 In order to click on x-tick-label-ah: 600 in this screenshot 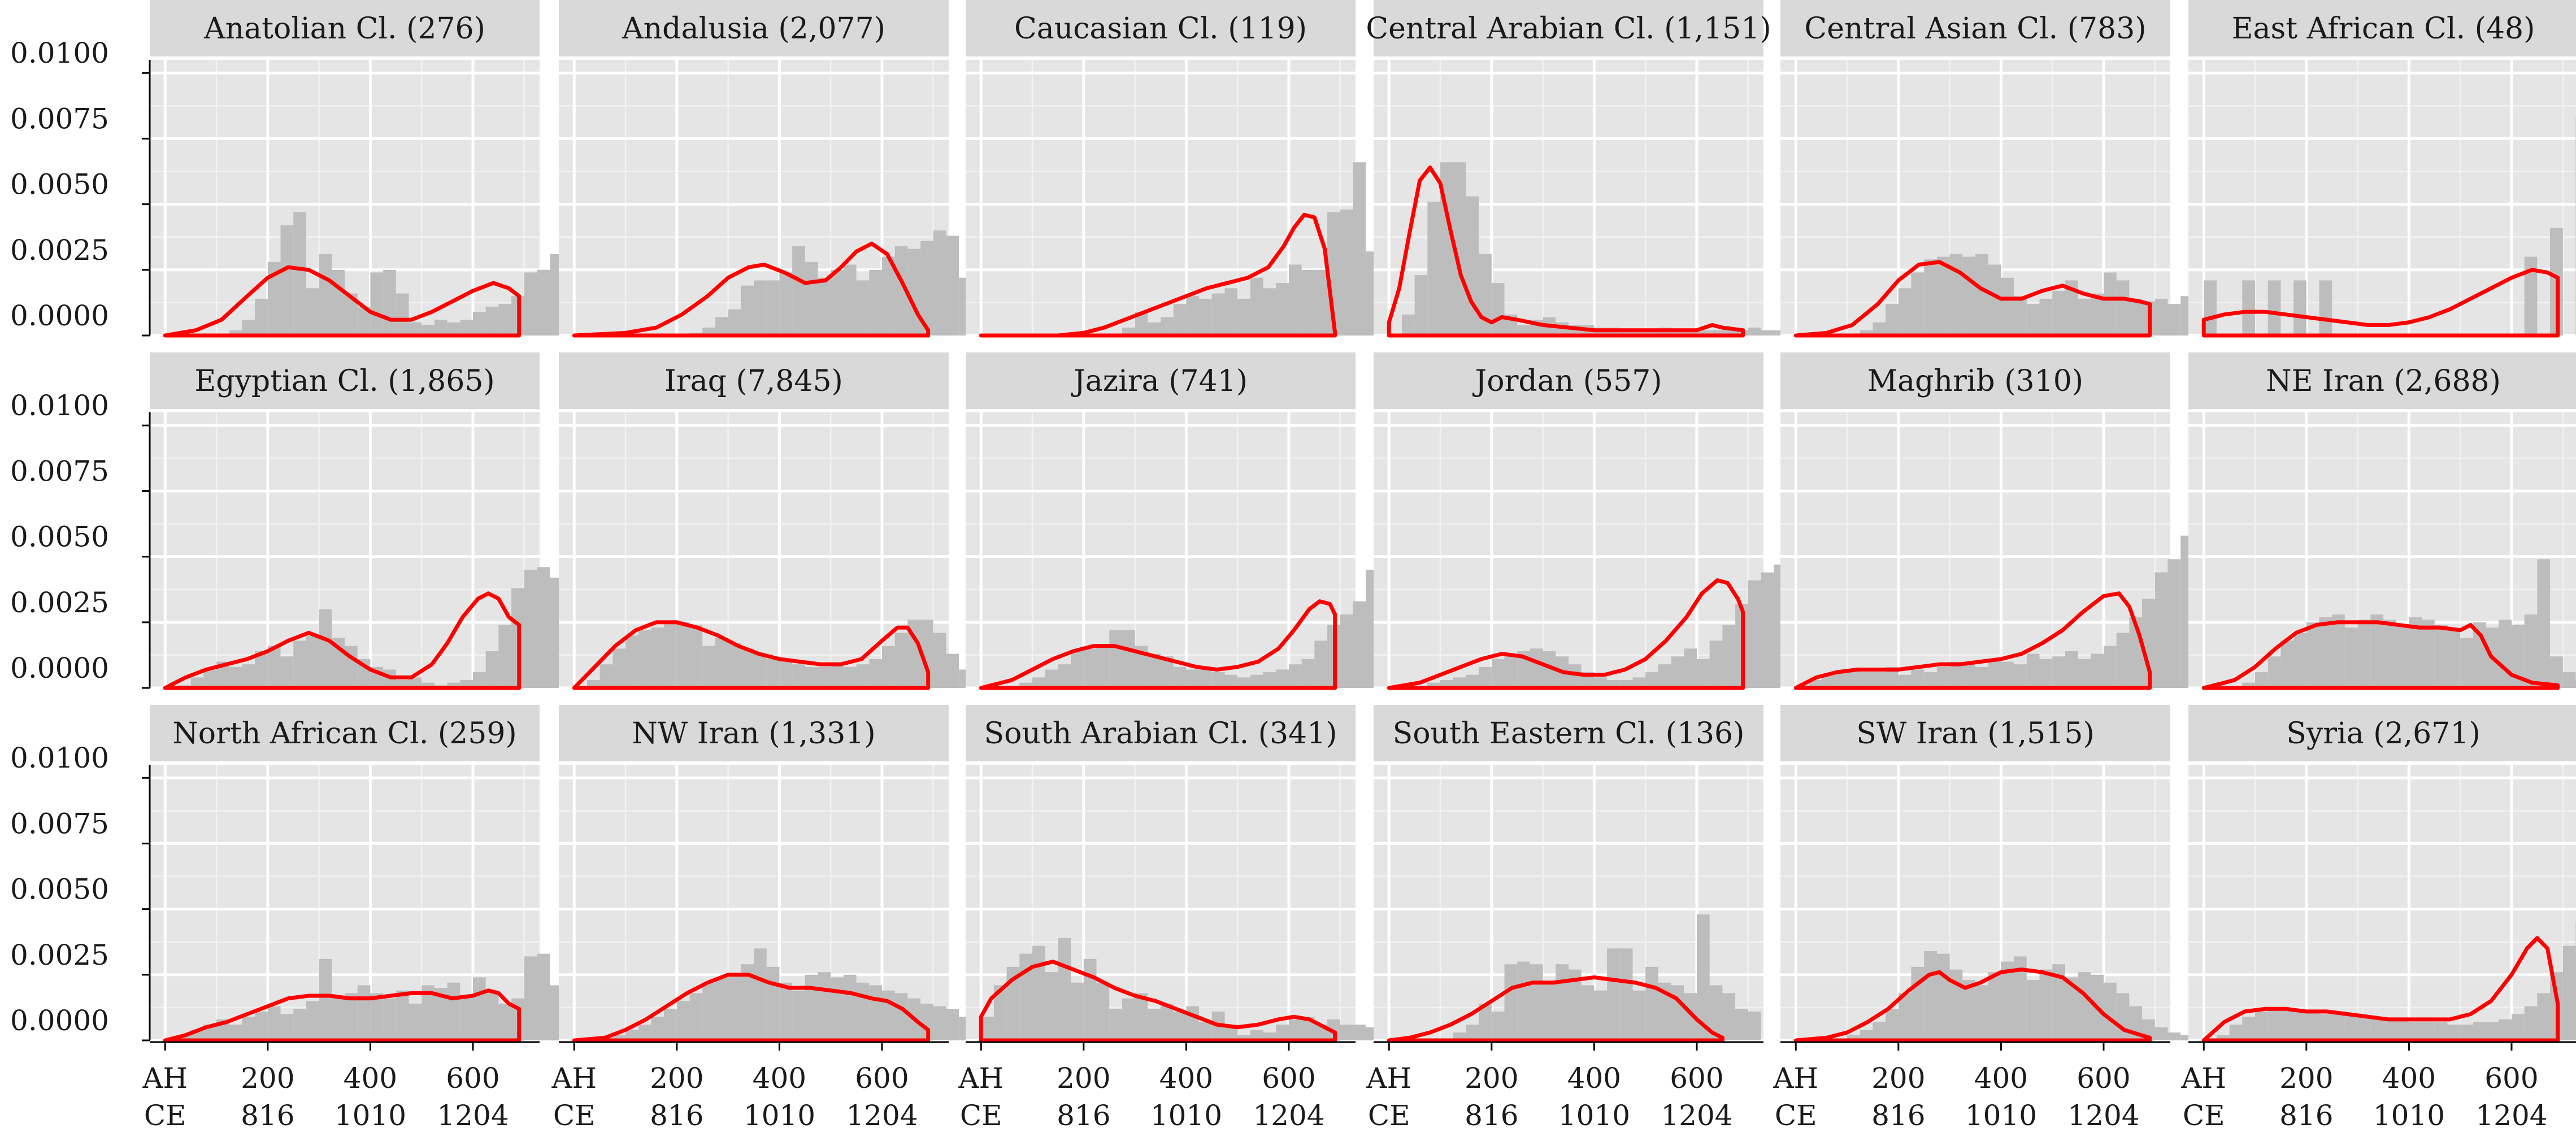, I will do `click(882, 1078)`.